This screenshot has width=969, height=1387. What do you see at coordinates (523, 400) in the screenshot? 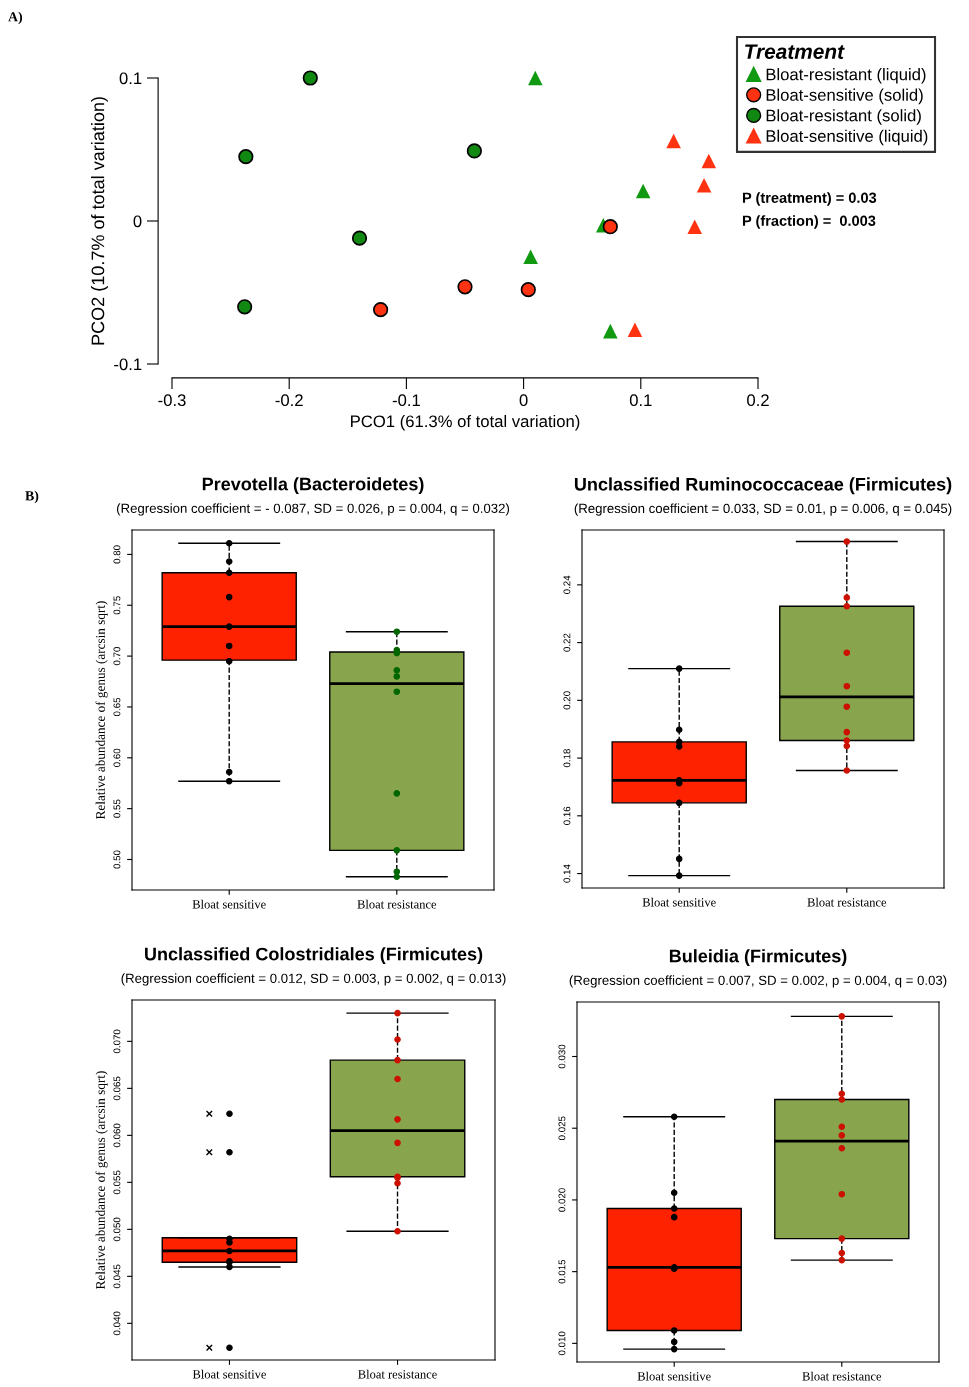
I see `x-tick-label: 0` at bounding box center [523, 400].